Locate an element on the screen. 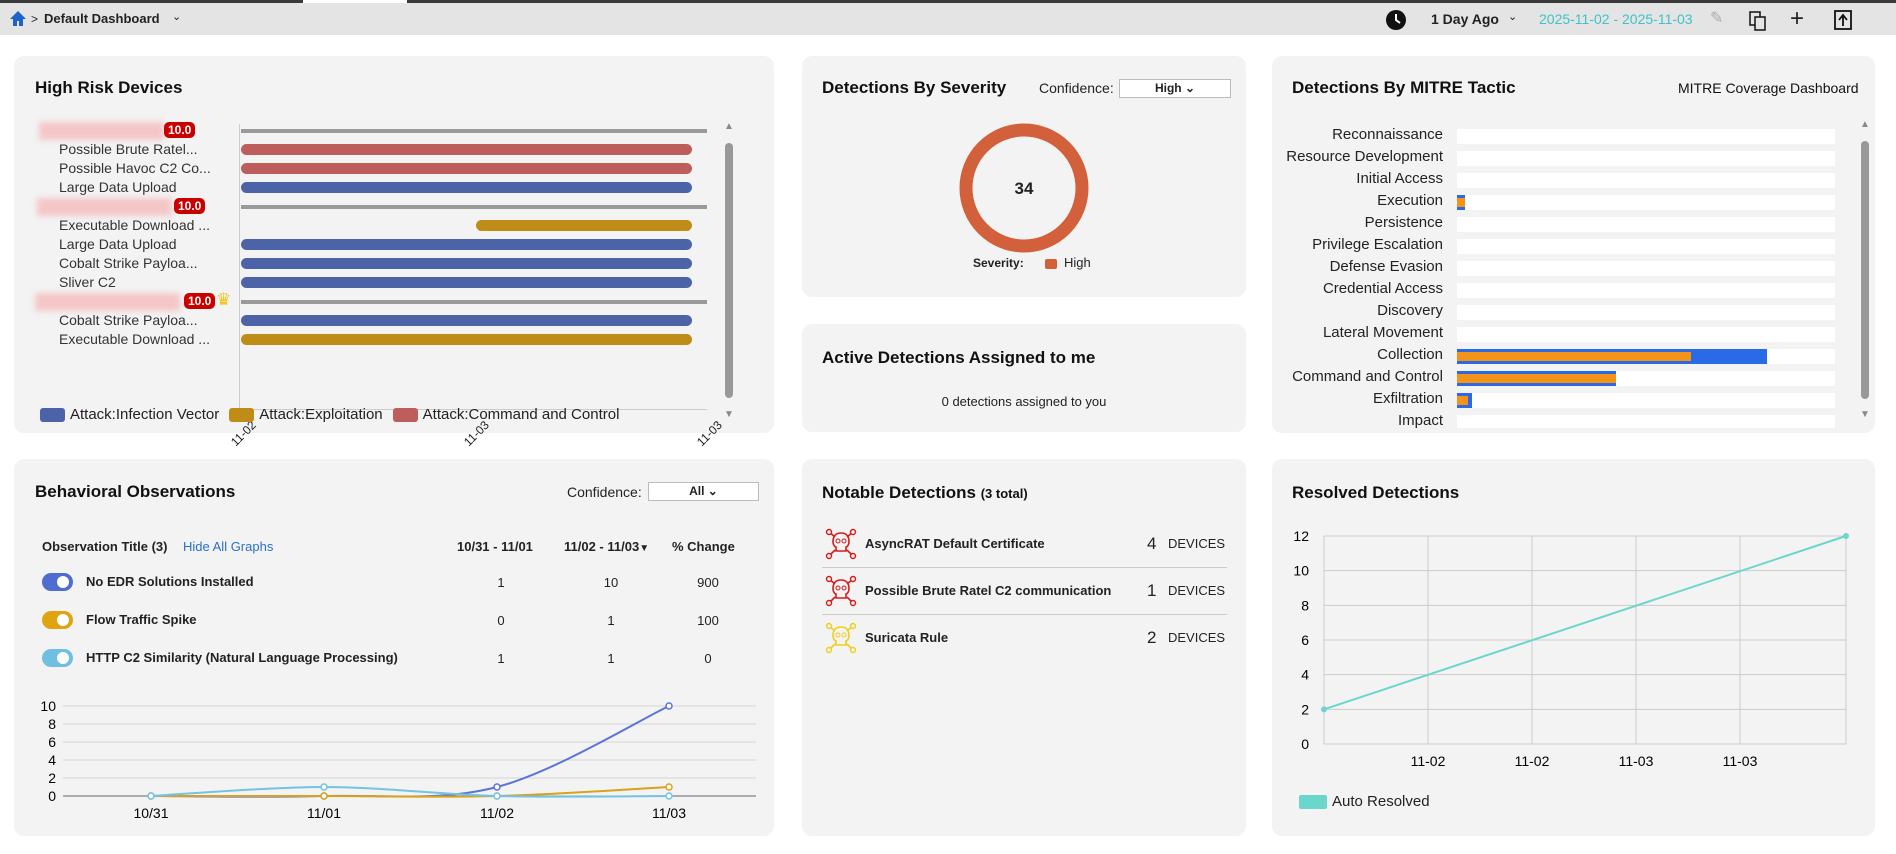 The height and width of the screenshot is (854, 1896). device-count: 1 is located at coordinates (1152, 590).